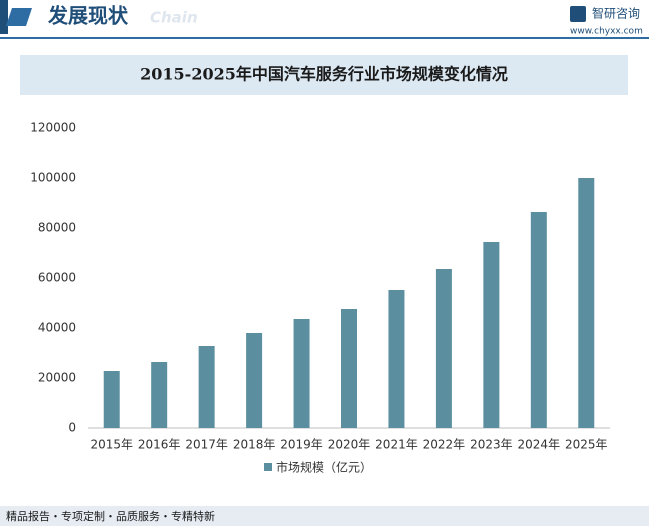  I want to click on footer-bar, so click(324, 516).